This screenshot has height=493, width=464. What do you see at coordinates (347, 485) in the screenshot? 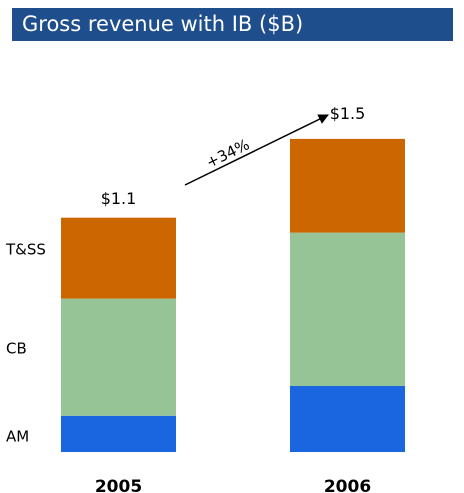
I see `x-tick-label: 2006` at bounding box center [347, 485].